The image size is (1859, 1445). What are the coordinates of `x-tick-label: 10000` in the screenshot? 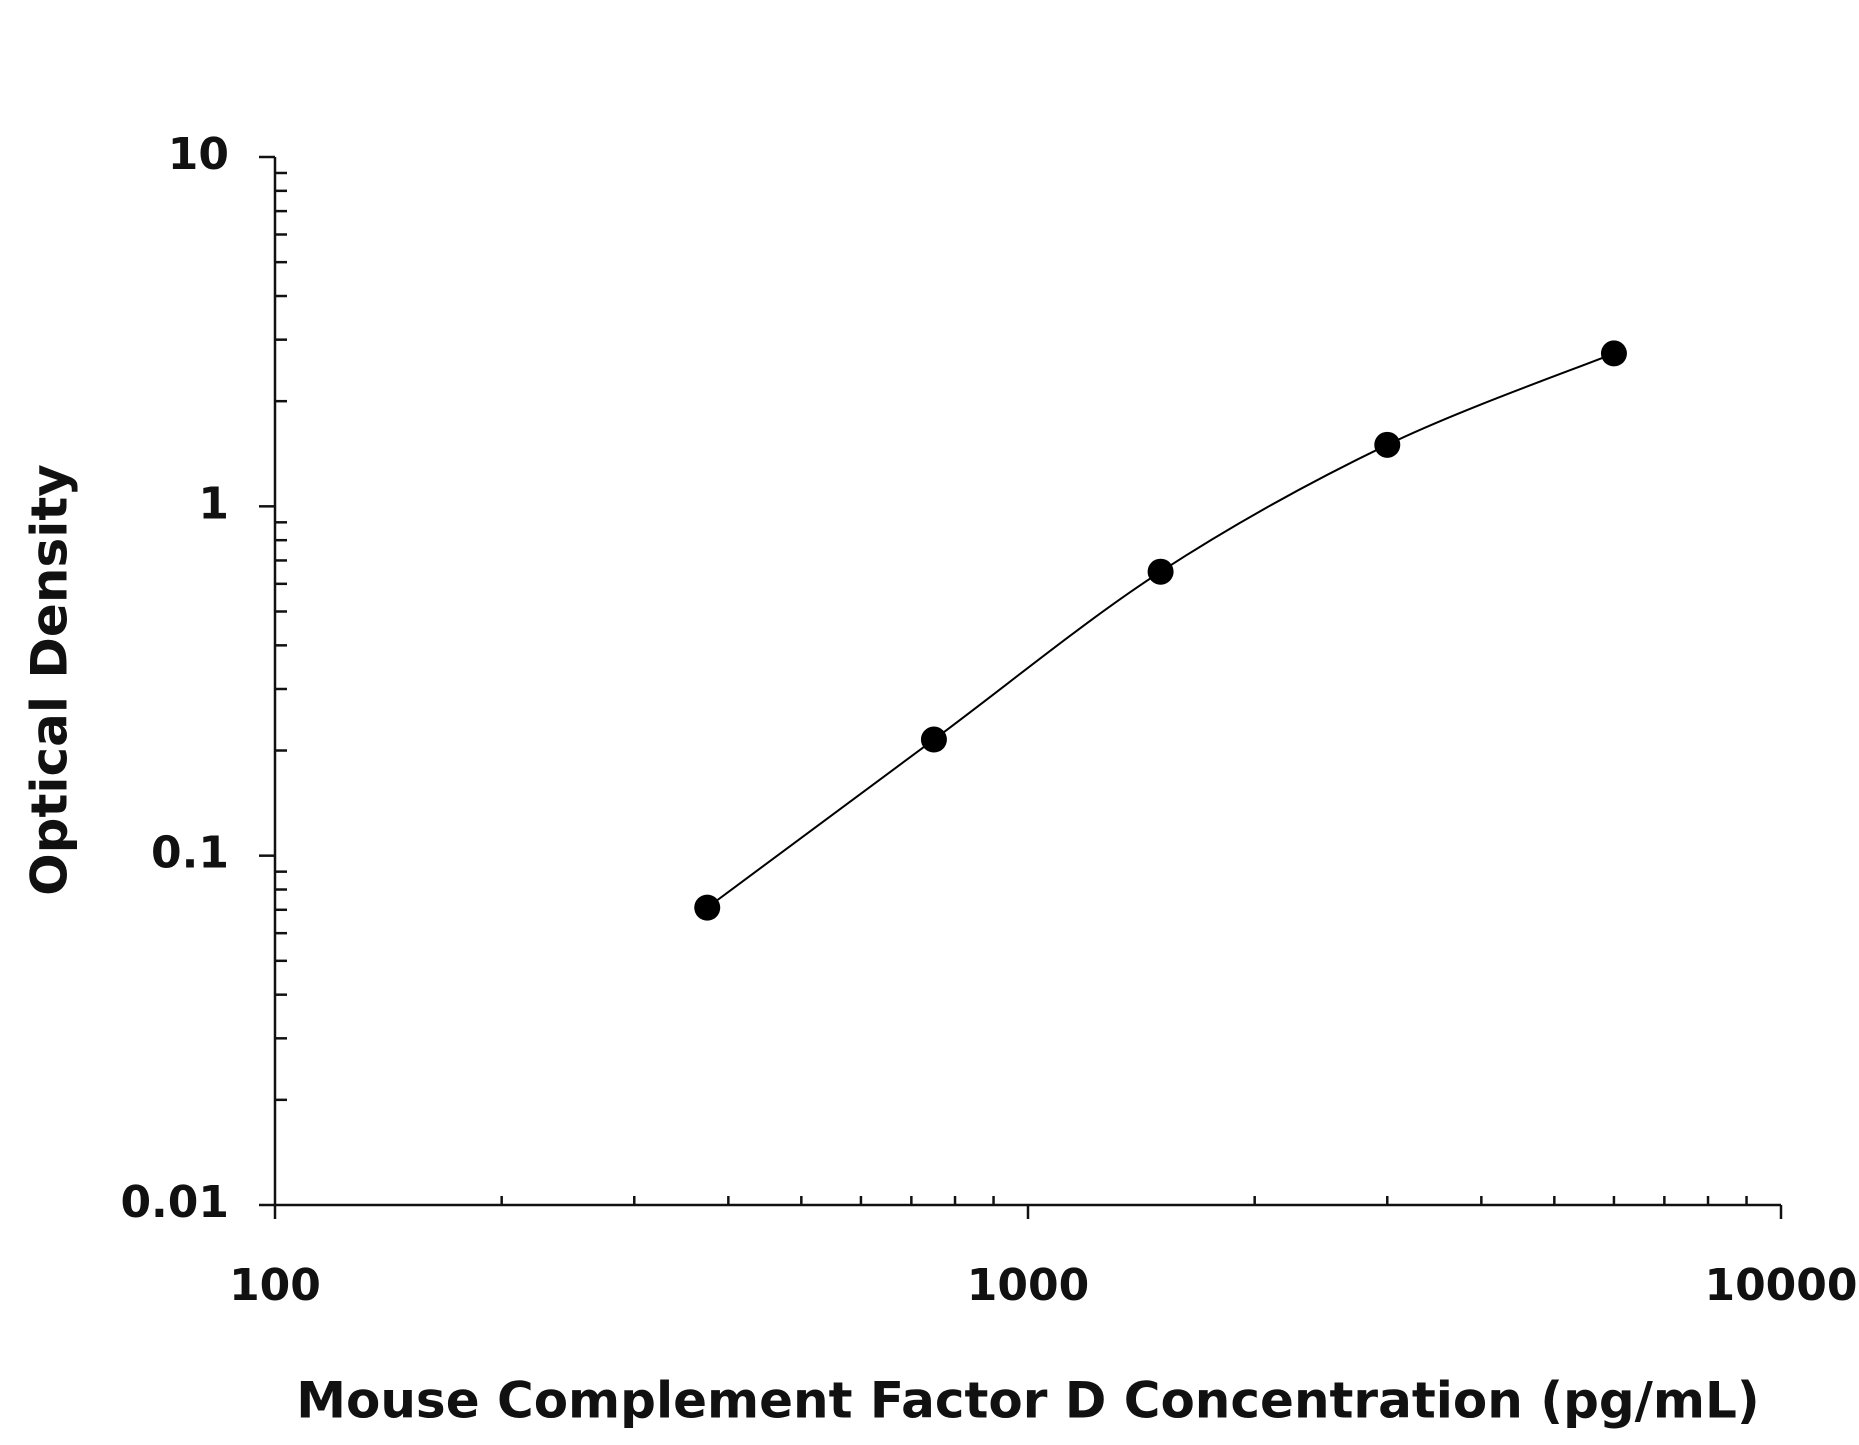 It's located at (1780, 1285).